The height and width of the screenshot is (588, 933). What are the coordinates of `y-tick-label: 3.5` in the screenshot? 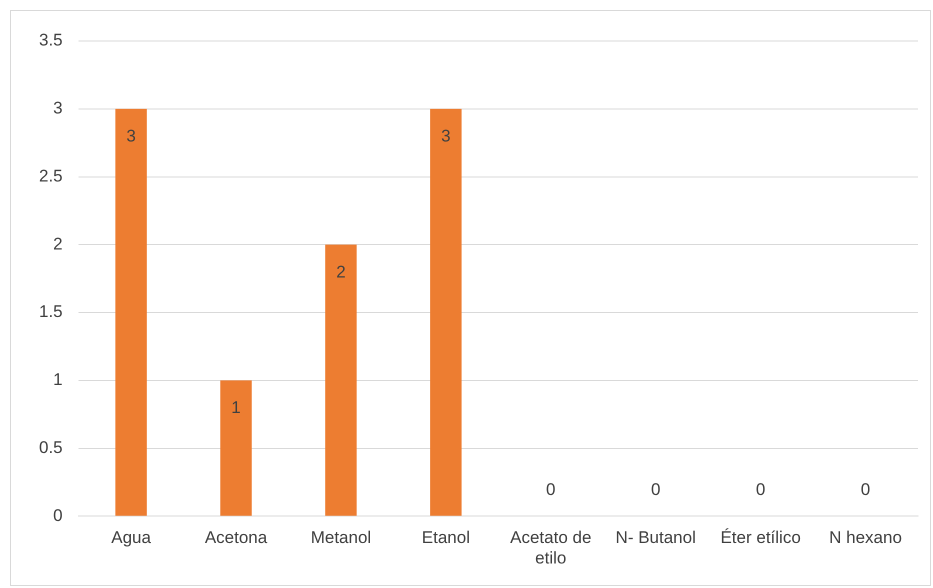 It's located at (50, 40).